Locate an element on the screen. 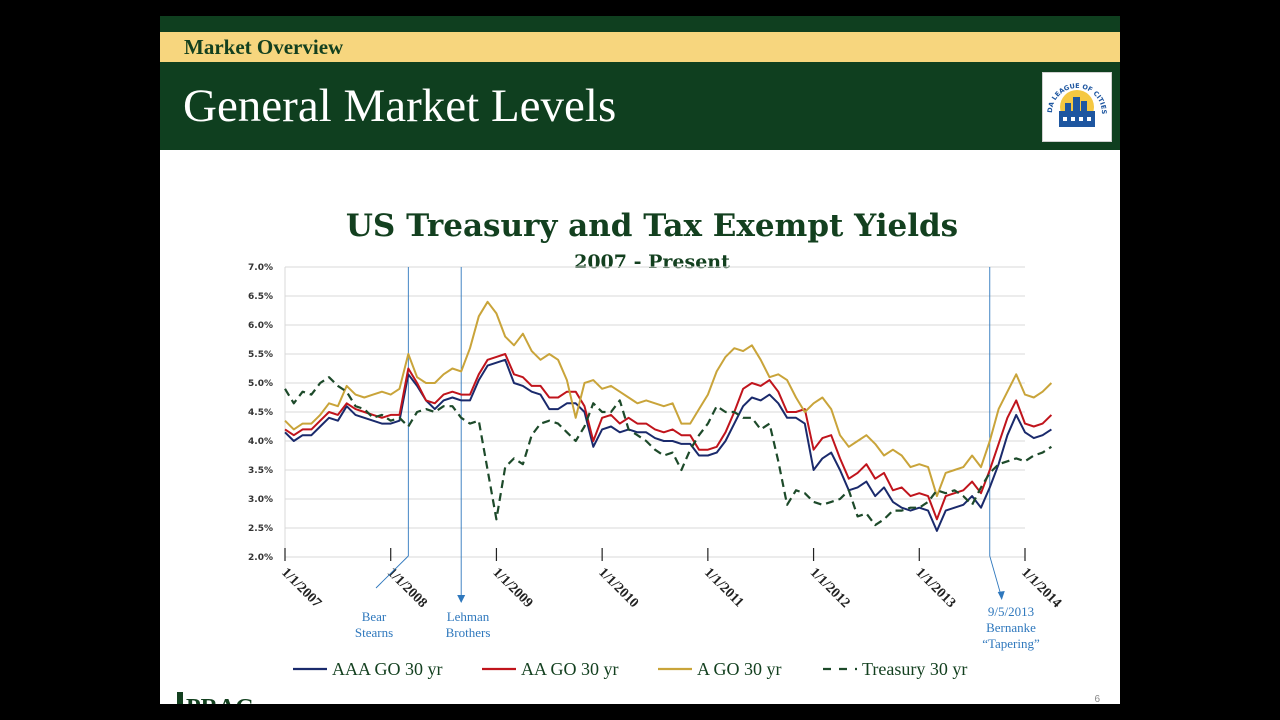 The image size is (1280, 720). page-number: 6 is located at coordinates (1097, 699).